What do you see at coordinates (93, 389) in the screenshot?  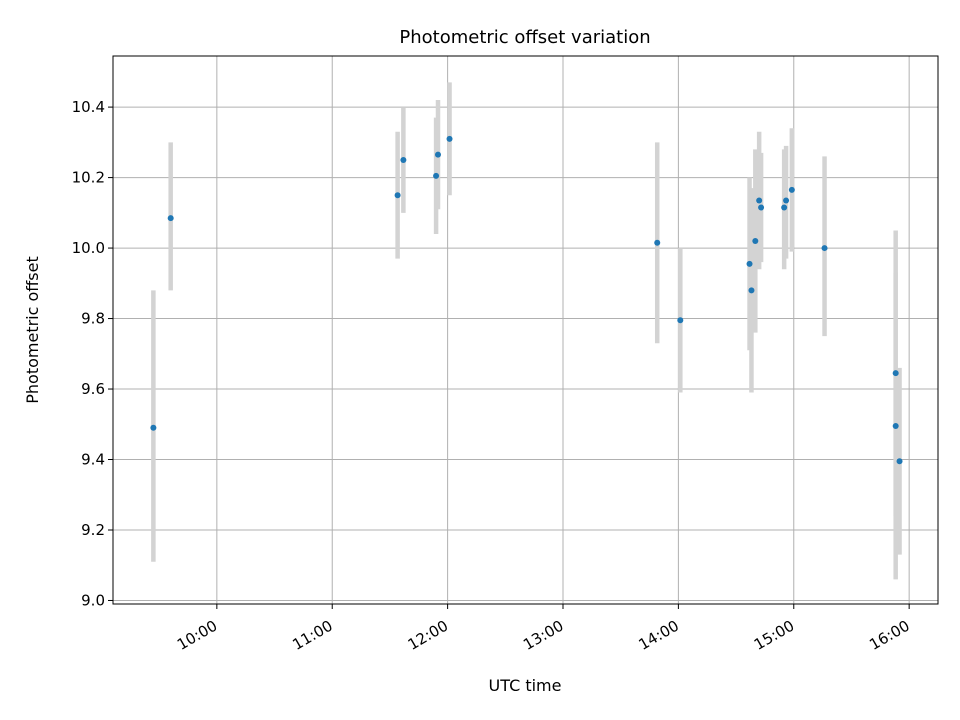 I see `y-tick-label: 9.6` at bounding box center [93, 389].